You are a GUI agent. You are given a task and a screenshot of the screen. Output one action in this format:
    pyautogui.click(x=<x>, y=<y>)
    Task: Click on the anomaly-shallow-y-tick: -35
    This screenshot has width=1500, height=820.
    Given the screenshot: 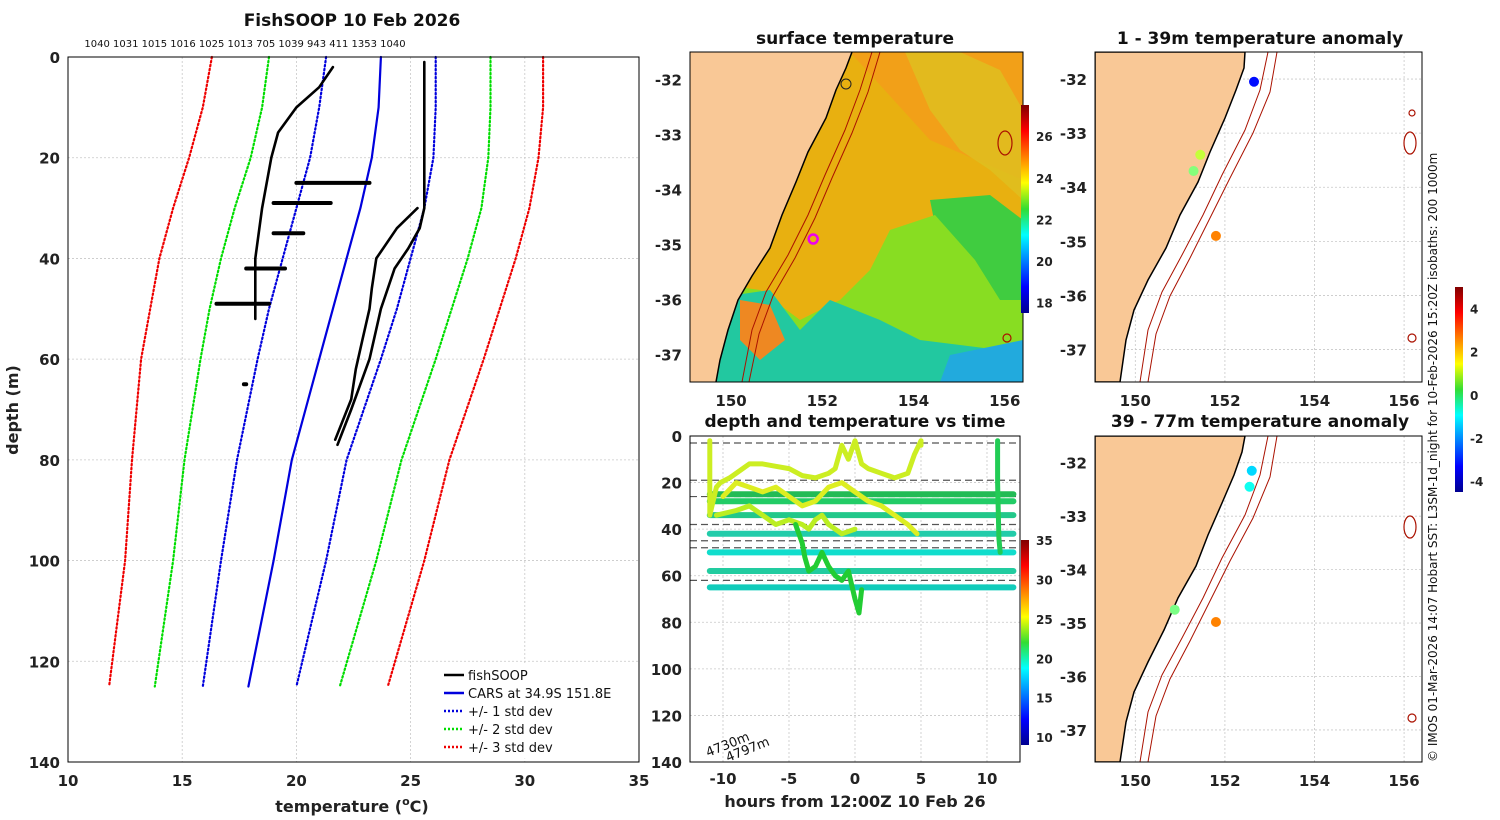 What is the action you would take?
    pyautogui.click(x=1073, y=242)
    